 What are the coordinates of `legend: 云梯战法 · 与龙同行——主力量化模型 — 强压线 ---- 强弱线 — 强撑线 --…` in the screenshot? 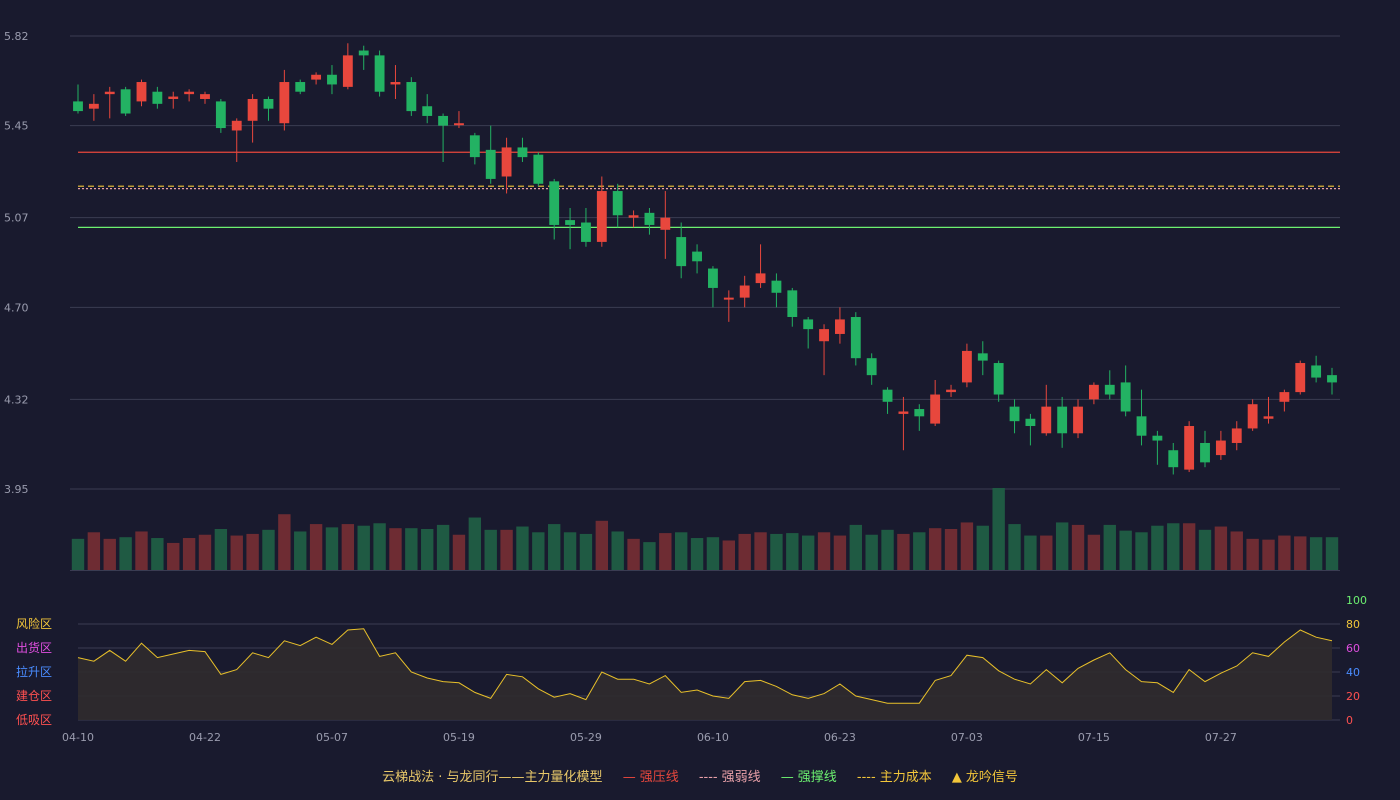 It's located at (700, 775).